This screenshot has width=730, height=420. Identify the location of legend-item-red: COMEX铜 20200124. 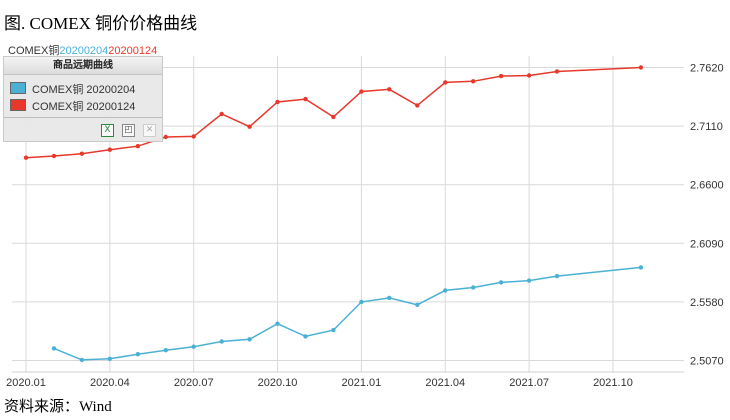
(72, 106).